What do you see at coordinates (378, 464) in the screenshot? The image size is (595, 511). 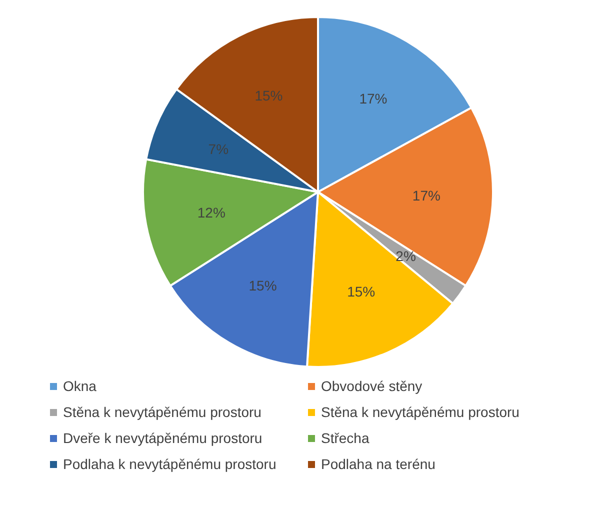 I see `legend-label: Podlaha na terénu` at bounding box center [378, 464].